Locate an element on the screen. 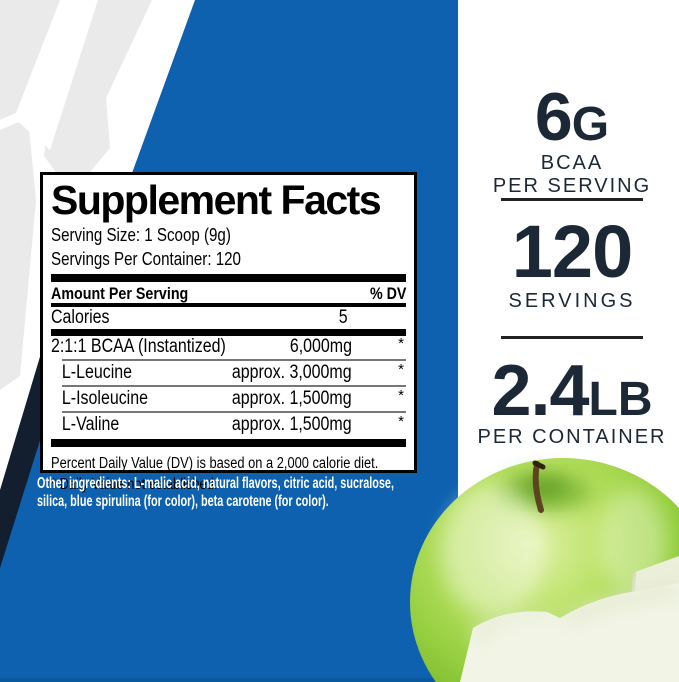  ingredient-name: L-Isoleucine is located at coordinates (104, 398).